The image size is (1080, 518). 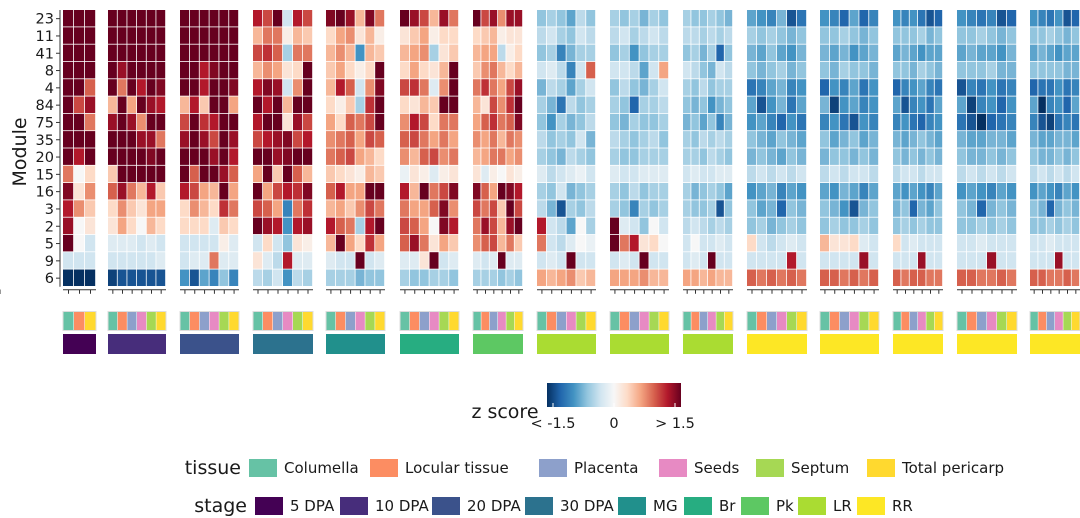 I want to click on legend-label: MG, so click(x=665, y=506).